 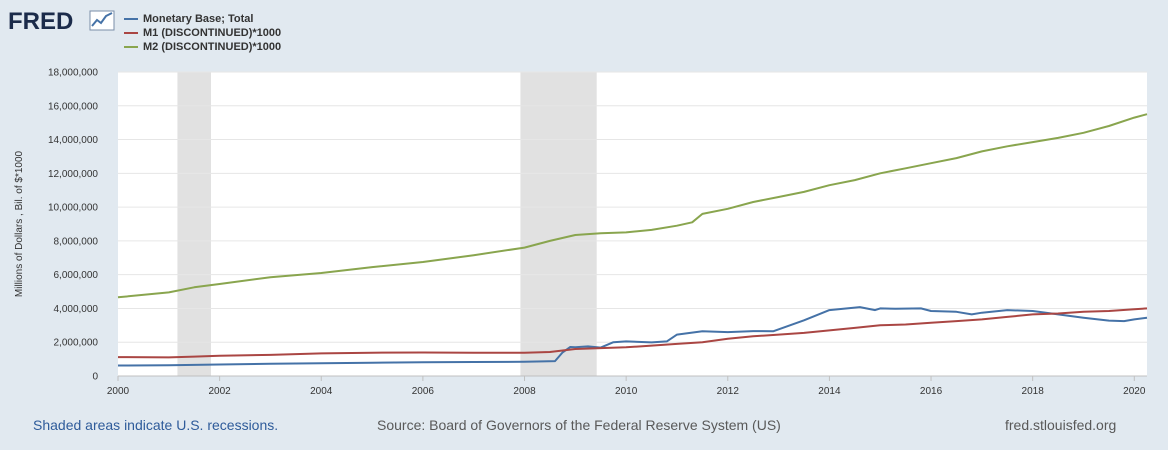 I want to click on x-tick-label: 2010, so click(x=626, y=391).